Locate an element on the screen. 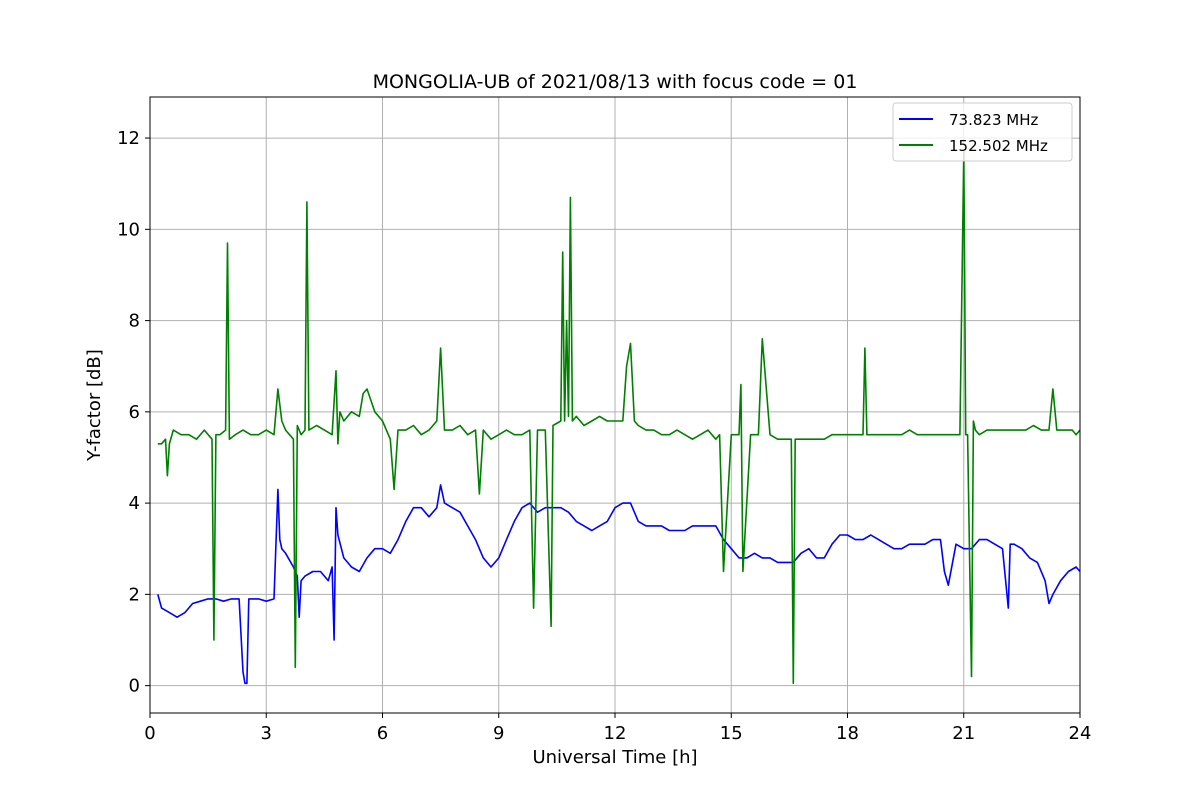  legend: 73.823 MHz 152.502 MHz is located at coordinates (982, 132).